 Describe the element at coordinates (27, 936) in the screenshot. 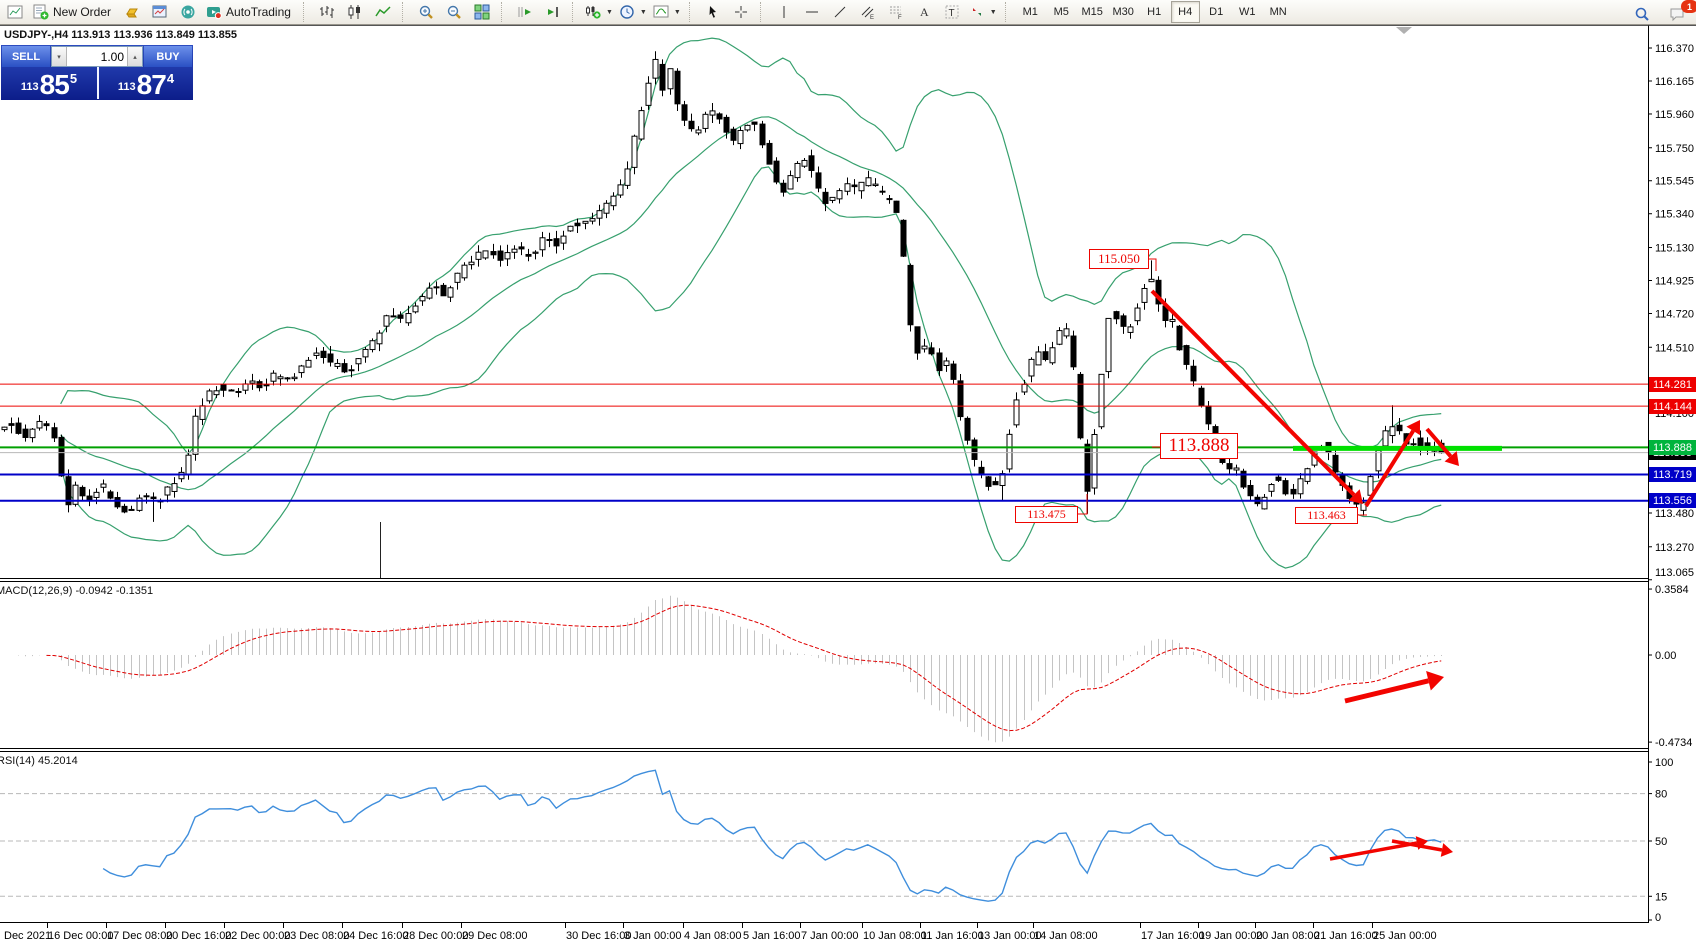

I see `svg-text: Dec 2021` at that location.